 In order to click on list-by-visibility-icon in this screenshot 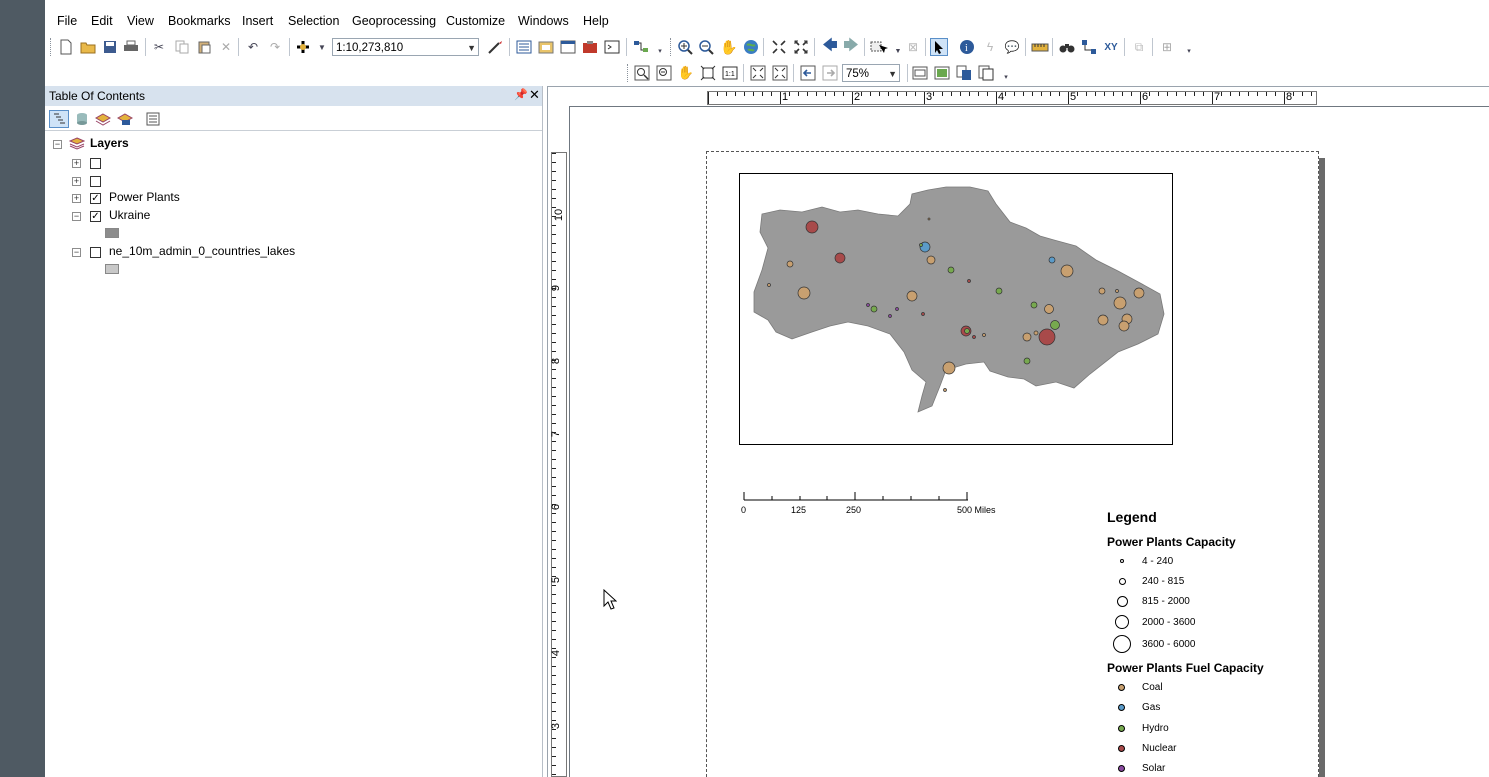, I will do `click(103, 119)`.